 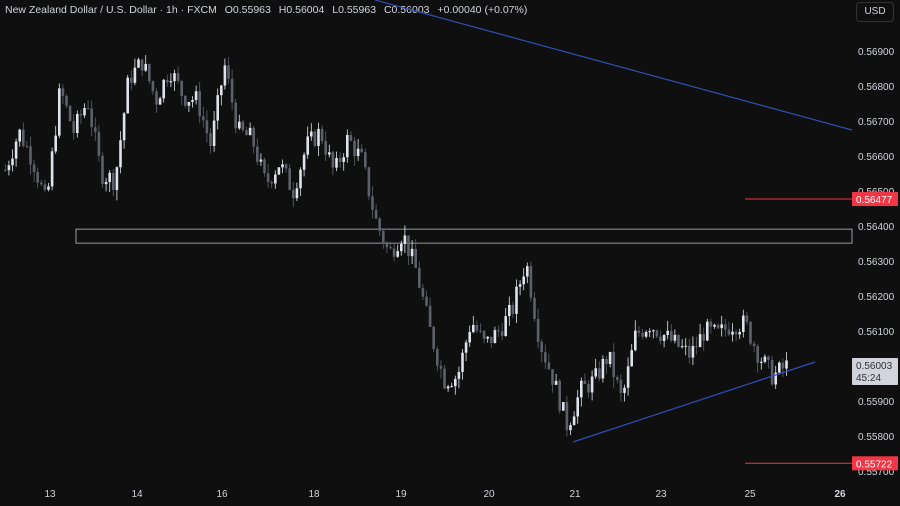 What do you see at coordinates (575, 494) in the screenshot?
I see `x-tick-label: 21` at bounding box center [575, 494].